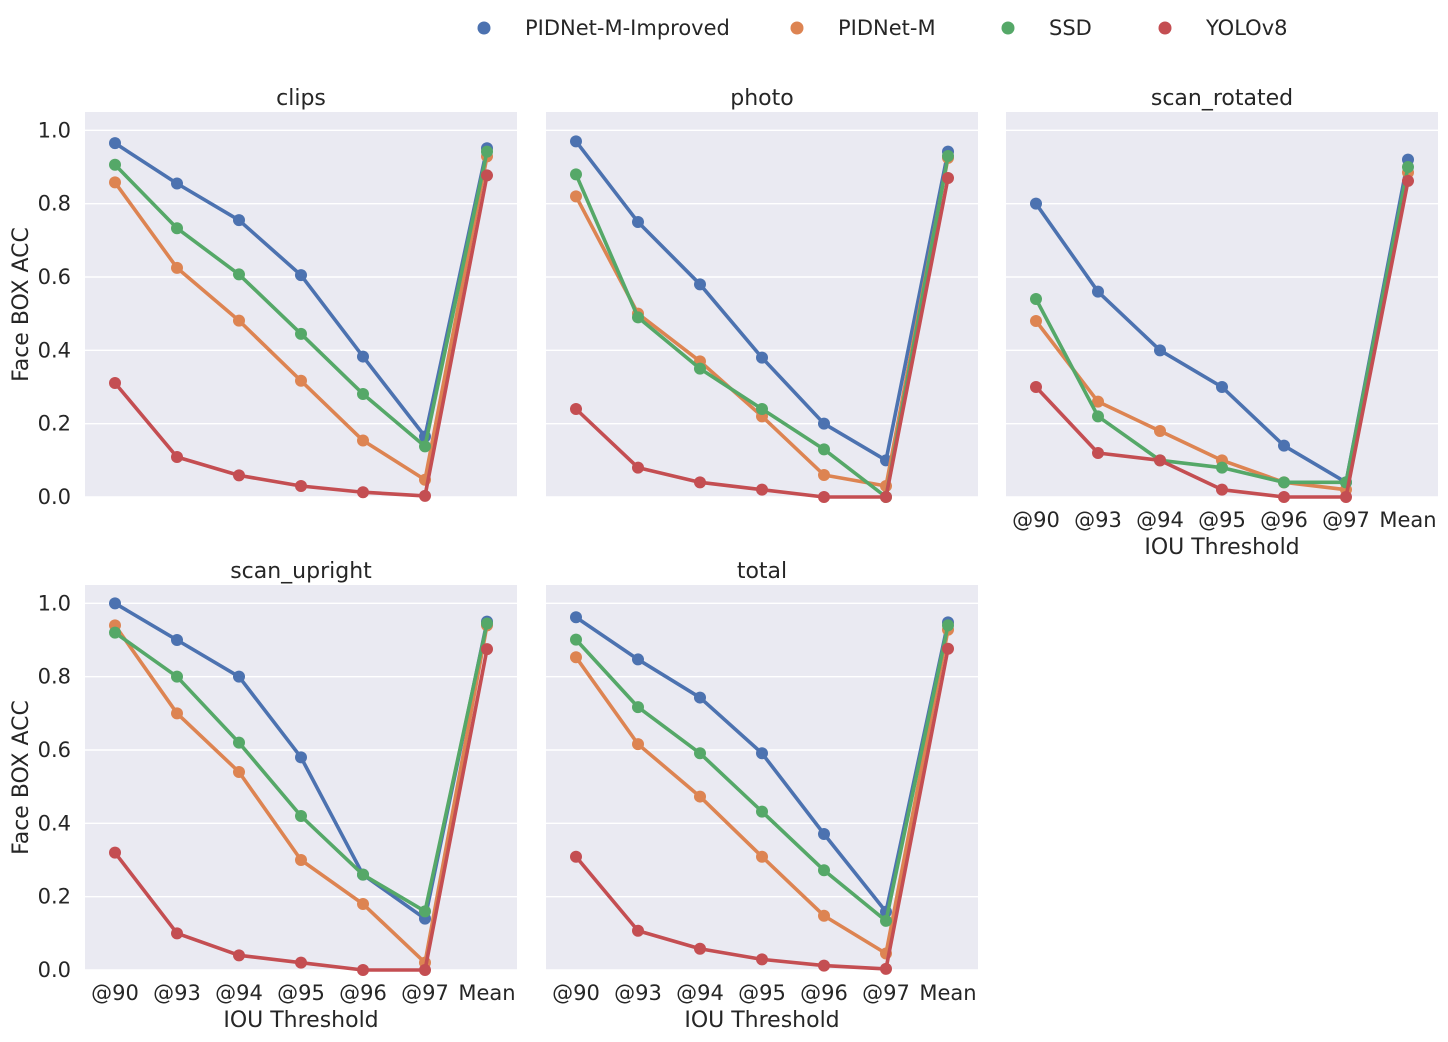 The image size is (1448, 1042). What do you see at coordinates (263, 297) in the screenshot?
I see `panel-clips: clips 0.0 0.2 0.4 0.6 0.8 1.0 Face BOX ACC` at bounding box center [263, 297].